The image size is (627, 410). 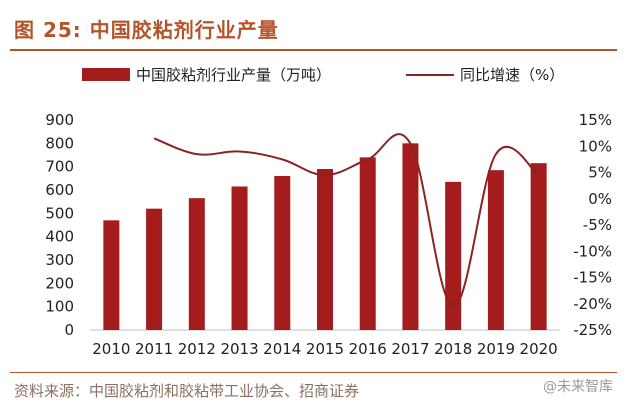 What do you see at coordinates (69, 330) in the screenshot?
I see `y-left-tick-label: 0` at bounding box center [69, 330].